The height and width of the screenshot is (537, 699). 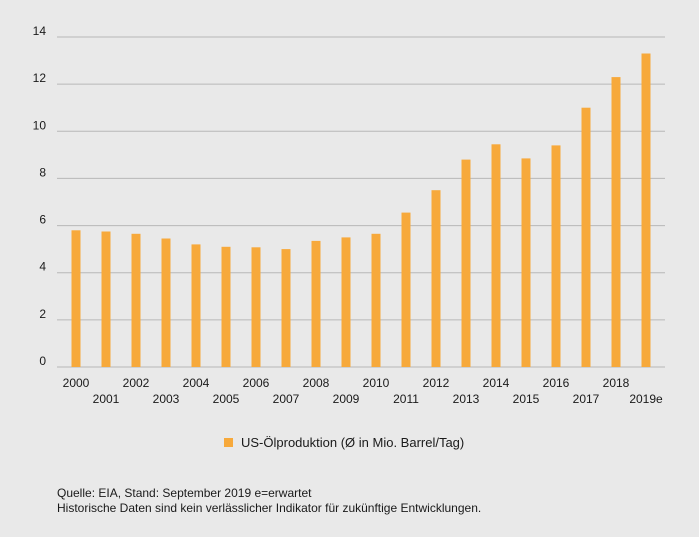 I want to click on legend-swatch, so click(x=228, y=442).